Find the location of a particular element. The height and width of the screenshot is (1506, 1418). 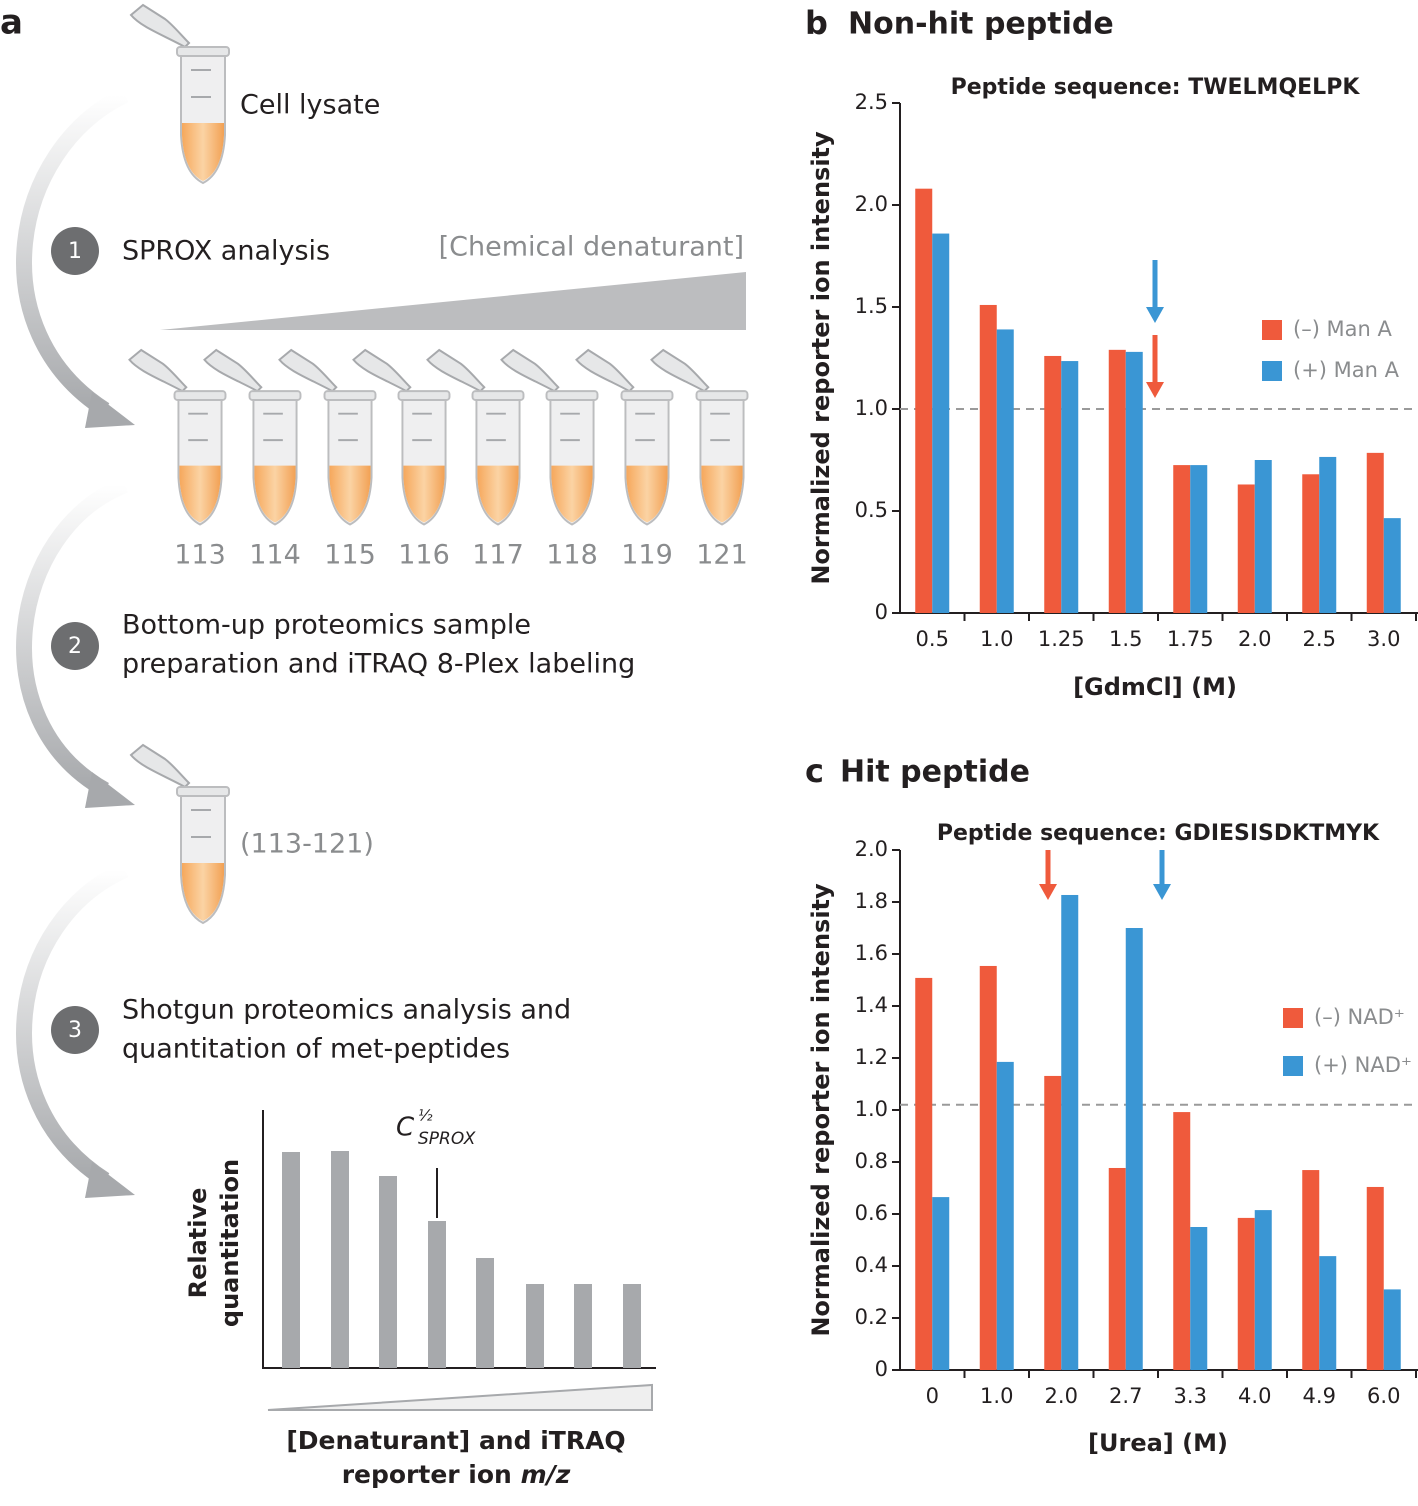

x-tick-label: 1.25 is located at coordinates (1061, 639).